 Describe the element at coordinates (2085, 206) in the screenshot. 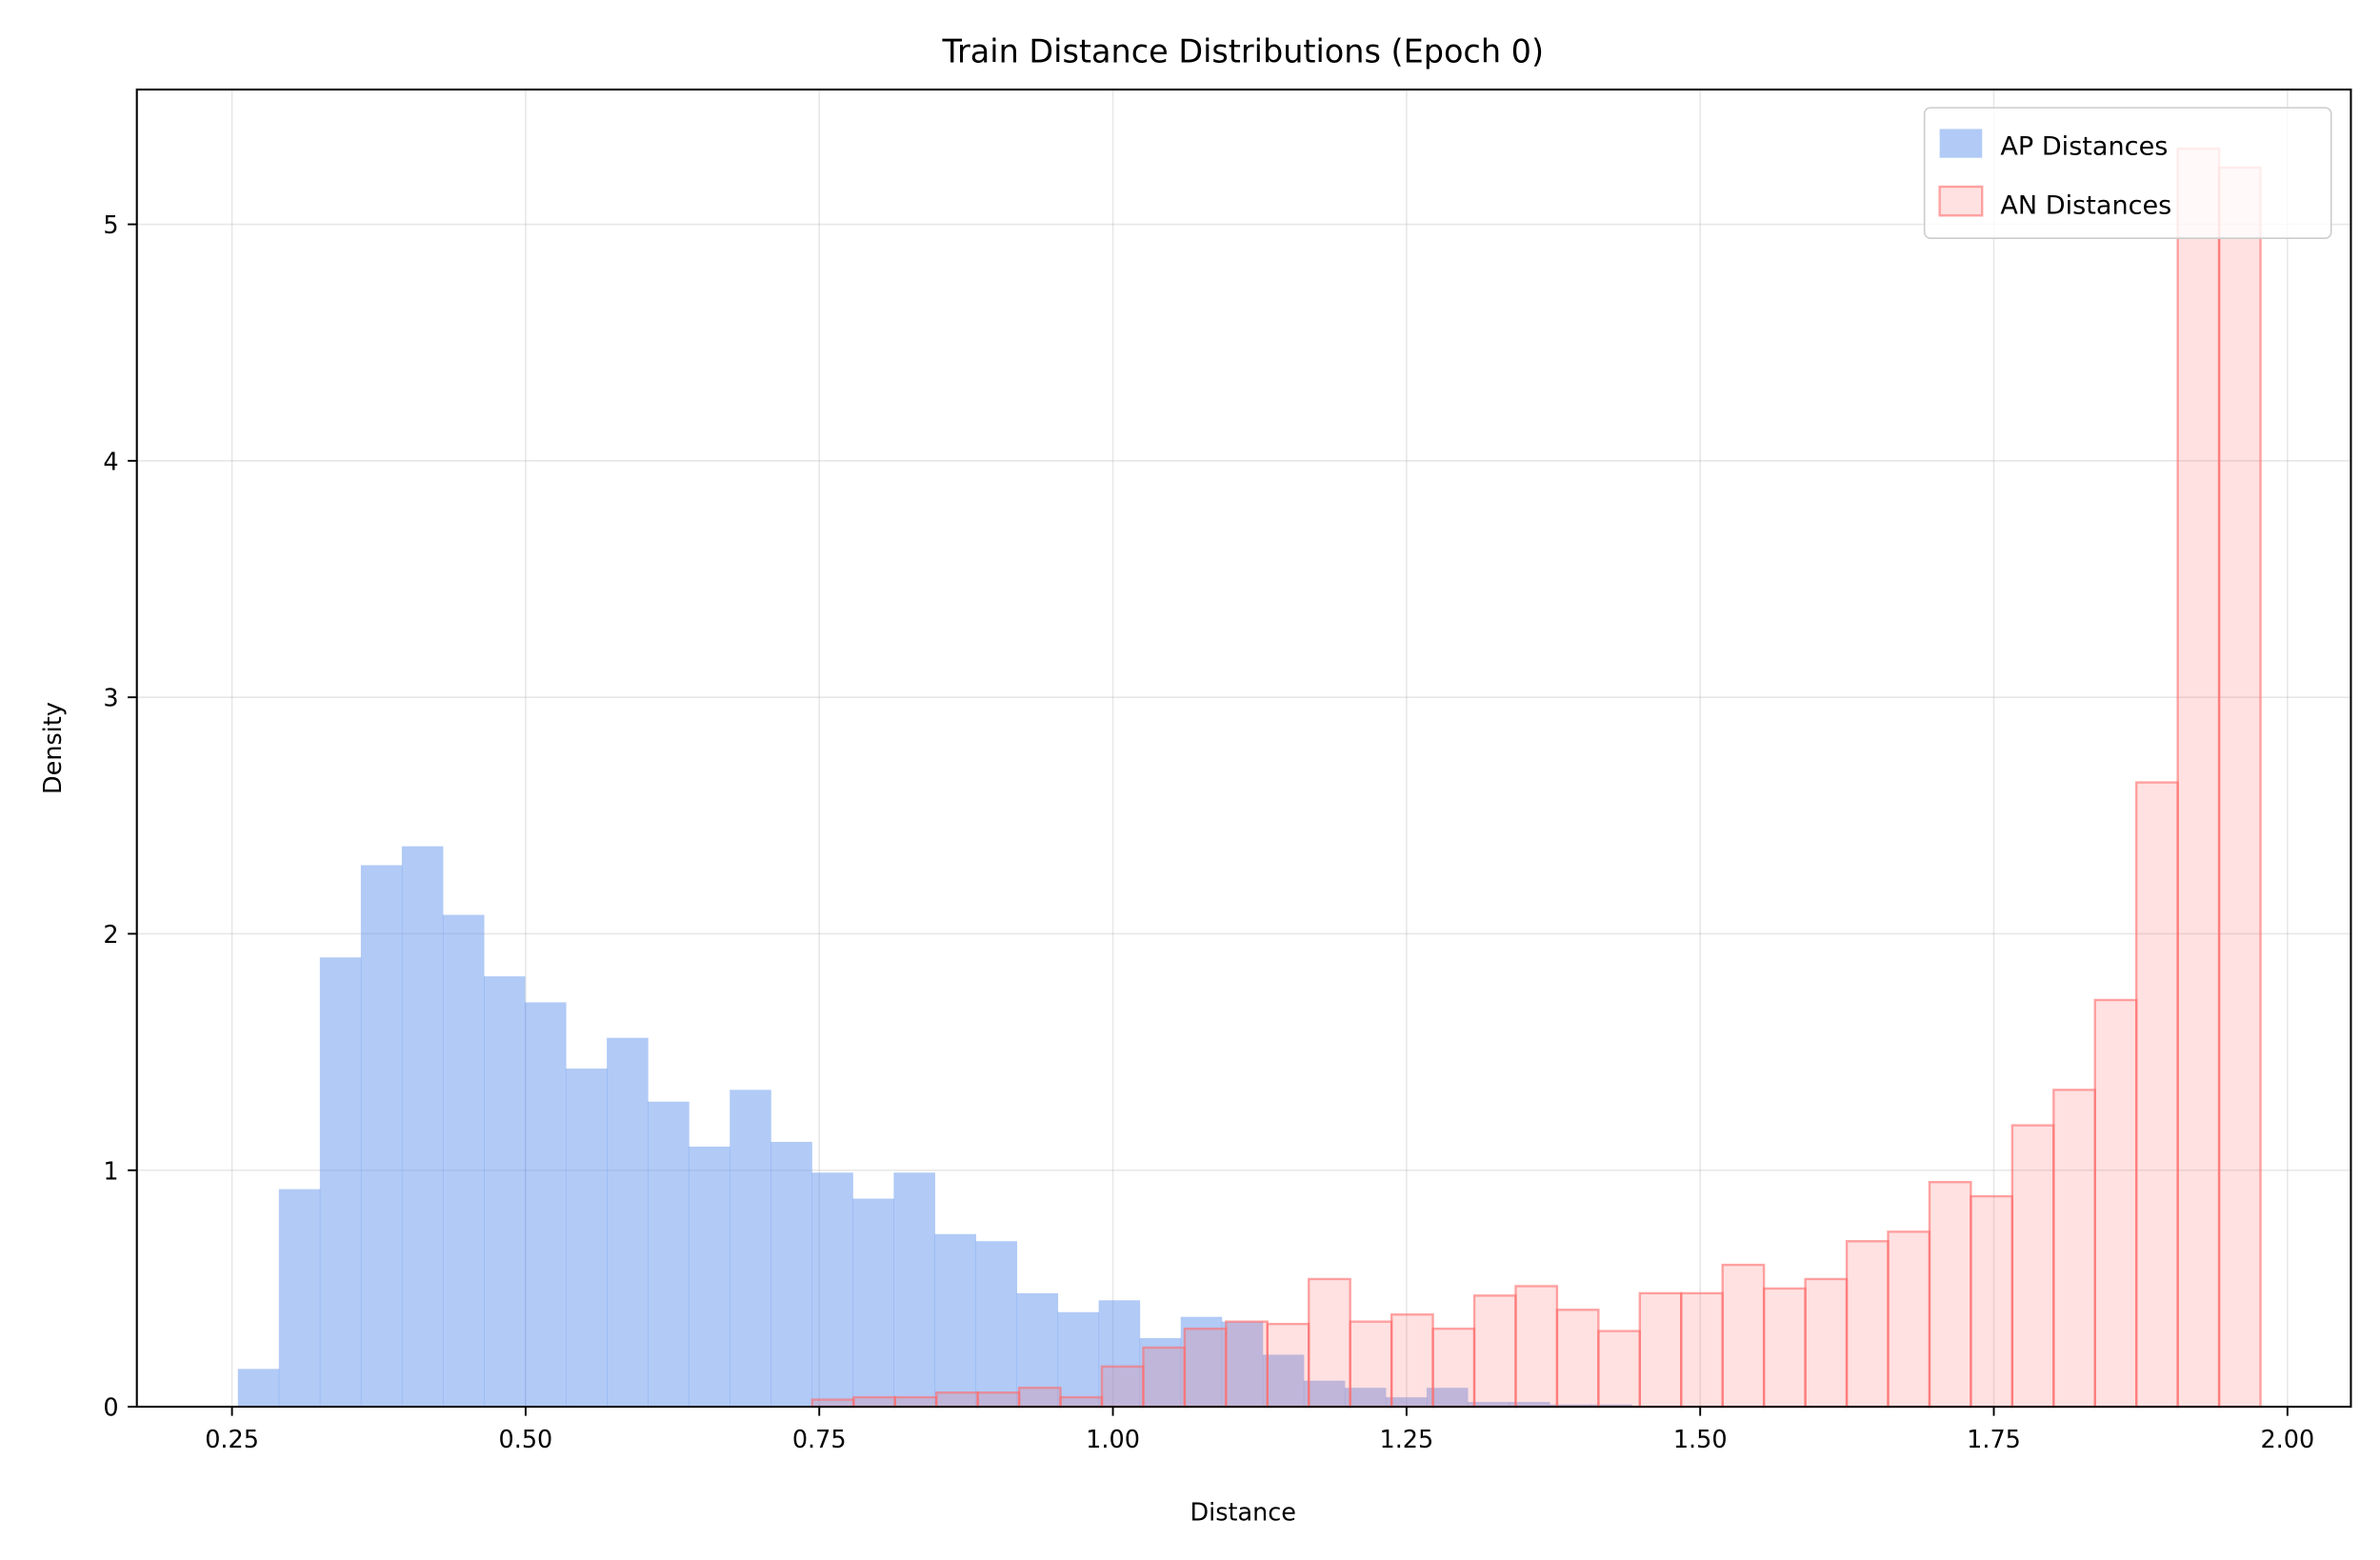

I see `legend-label-an: AN Distances` at that location.